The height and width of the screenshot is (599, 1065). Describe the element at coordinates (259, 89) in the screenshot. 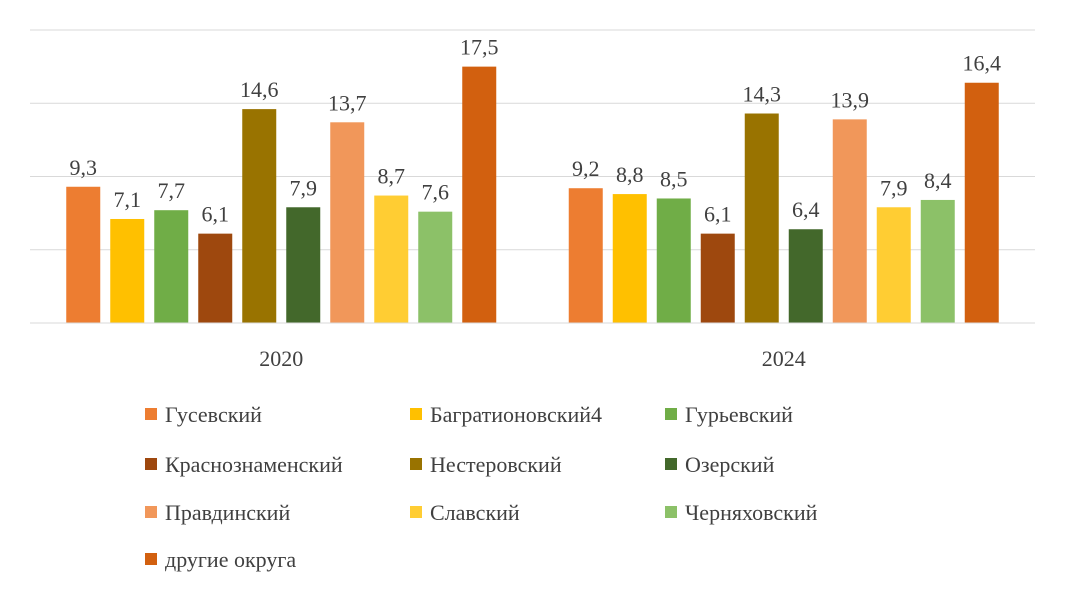

I see `data-label: 14,6` at that location.